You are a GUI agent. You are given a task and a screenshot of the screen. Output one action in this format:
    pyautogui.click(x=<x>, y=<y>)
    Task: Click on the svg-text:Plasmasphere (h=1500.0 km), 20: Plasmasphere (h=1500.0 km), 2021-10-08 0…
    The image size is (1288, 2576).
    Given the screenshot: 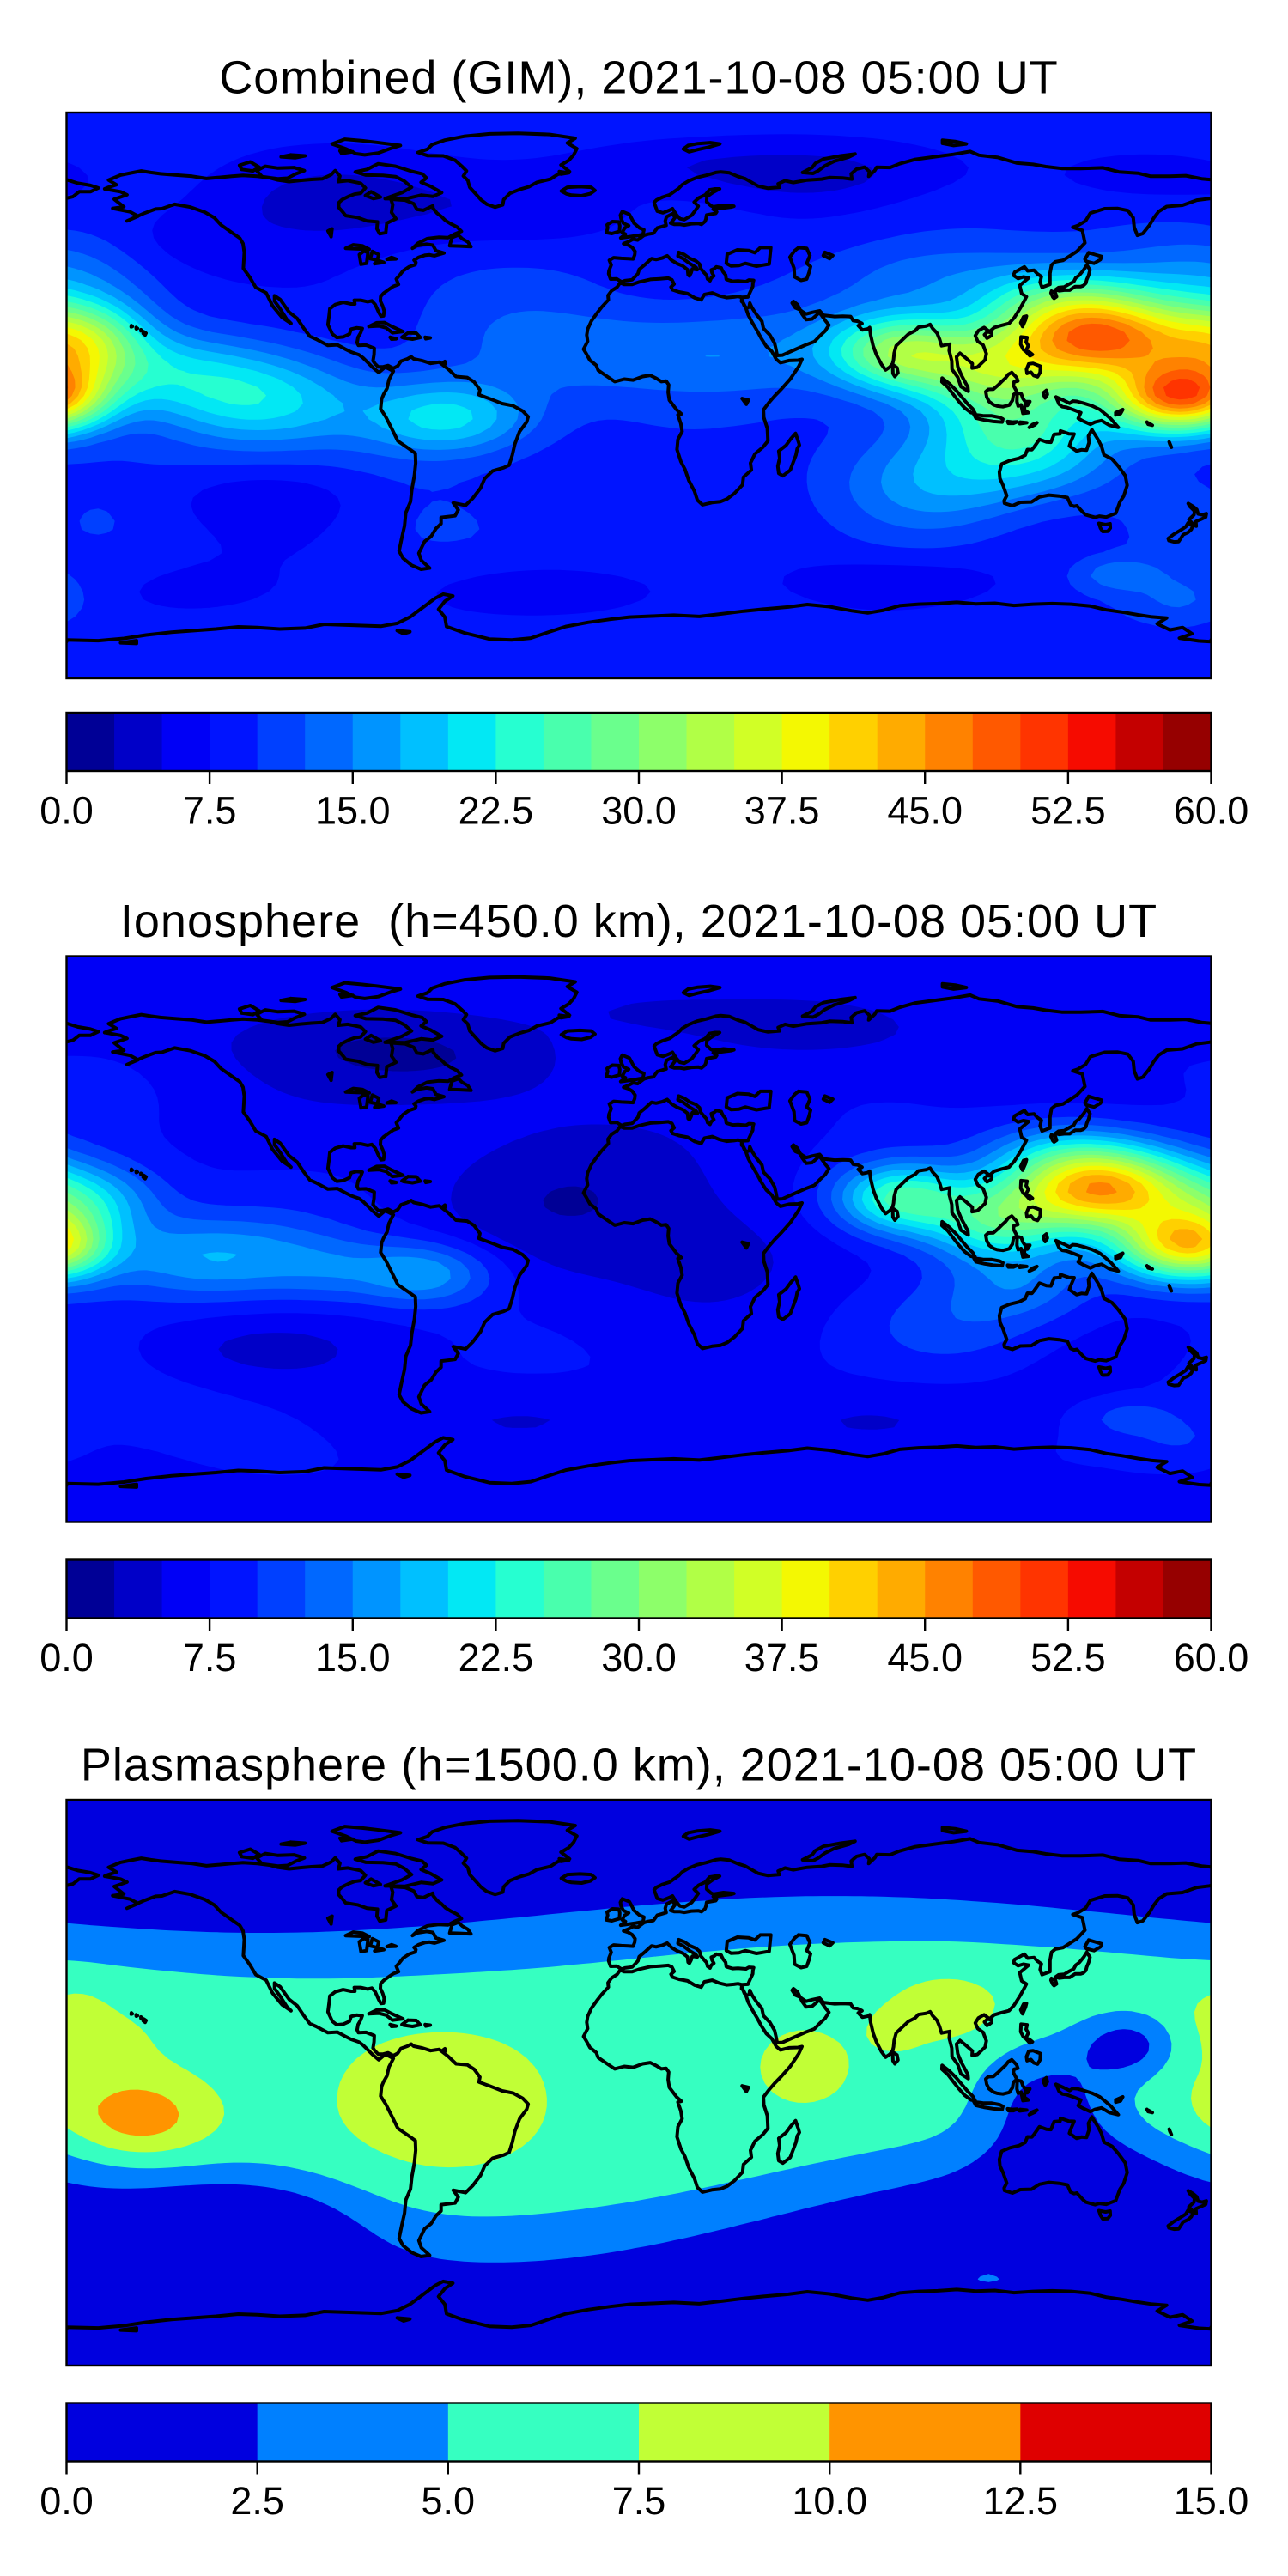 What is the action you would take?
    pyautogui.click(x=639, y=1765)
    